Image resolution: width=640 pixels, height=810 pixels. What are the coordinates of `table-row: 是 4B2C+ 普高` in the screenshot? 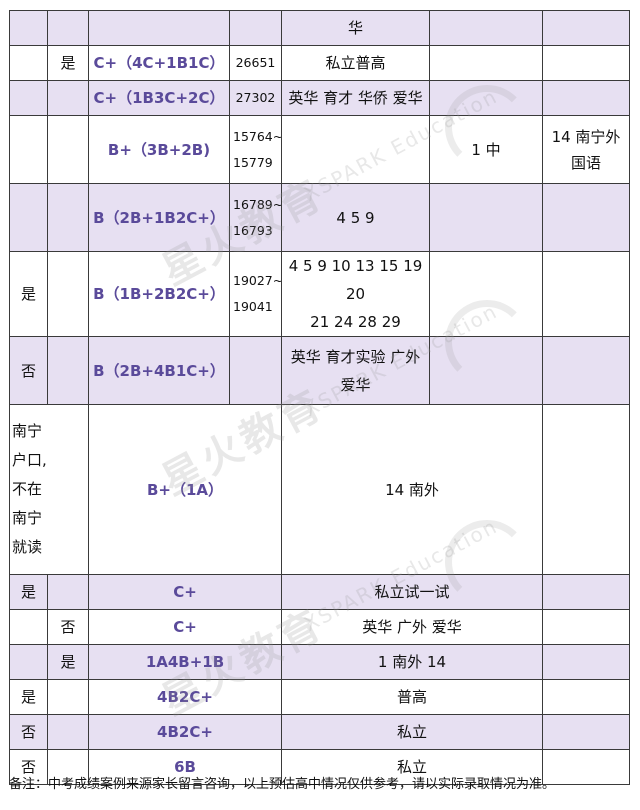 It's located at (319, 697).